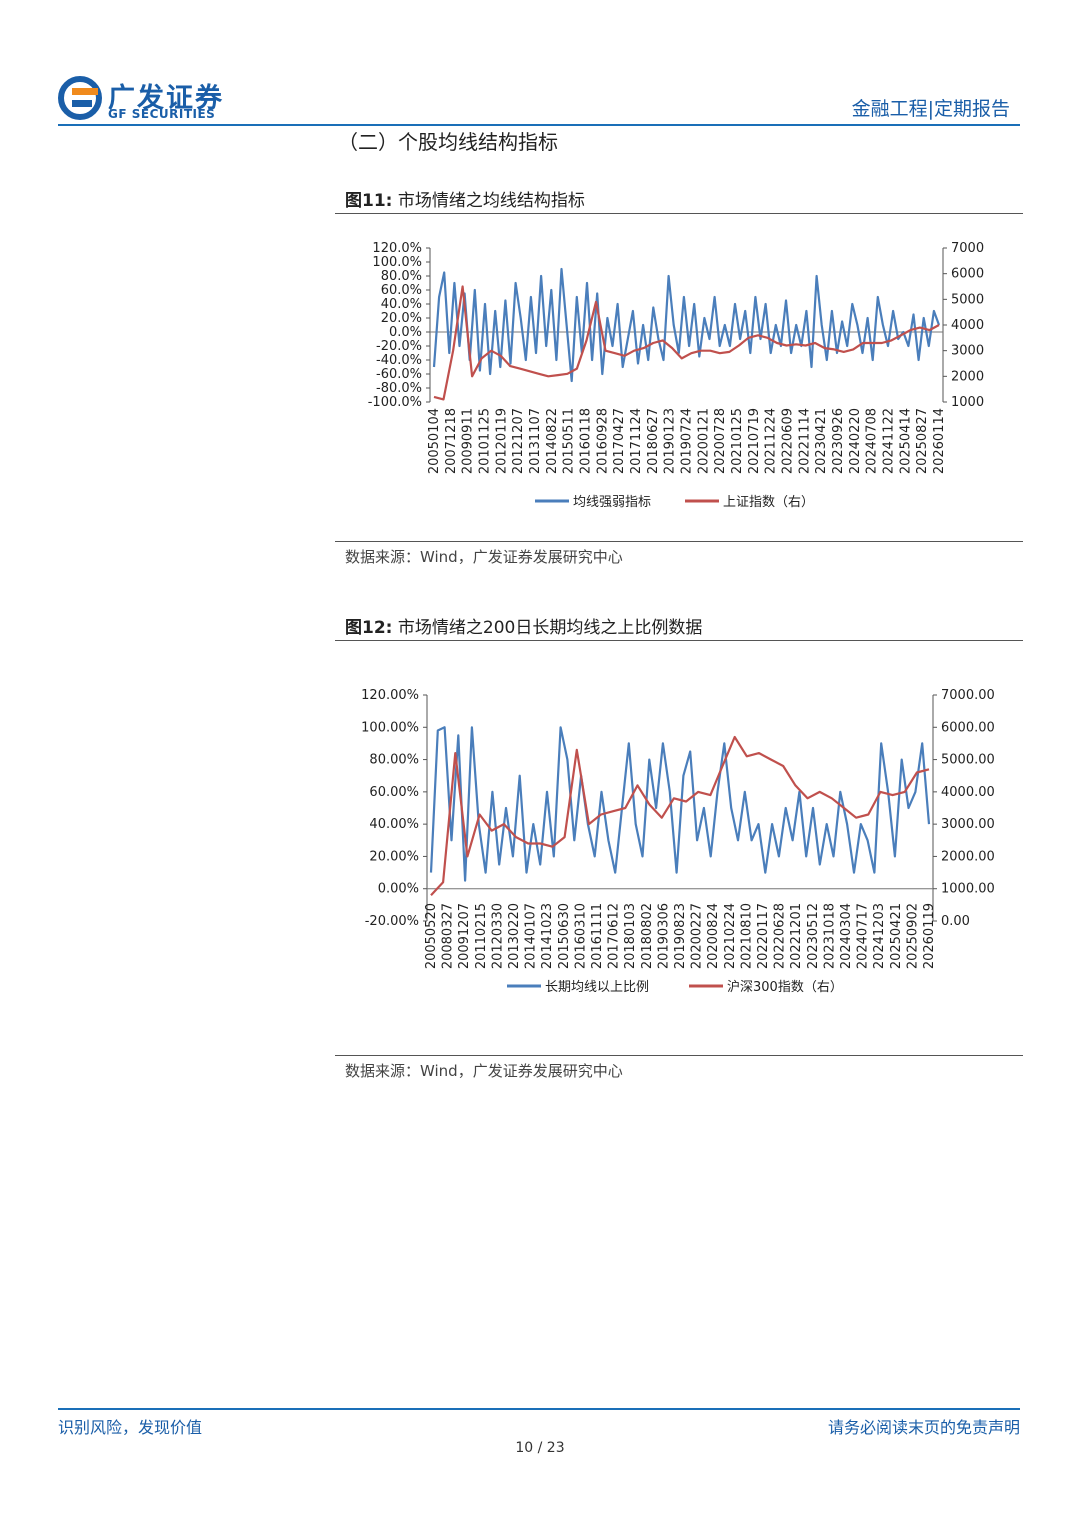 The height and width of the screenshot is (1527, 1080). I want to click on gf-logo, so click(80, 98).